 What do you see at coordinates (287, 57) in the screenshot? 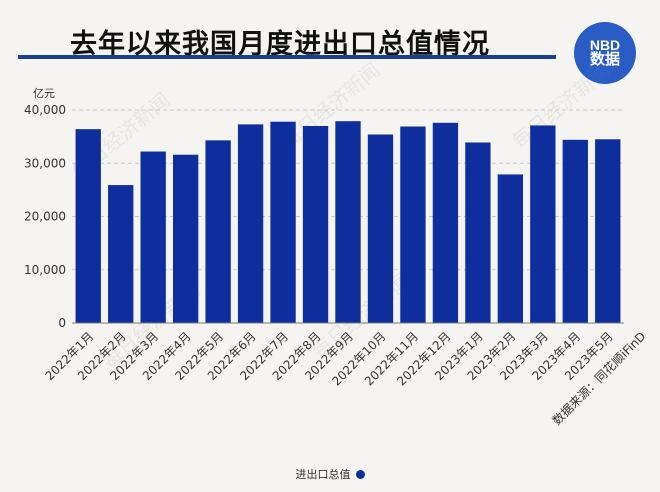
I see `title-underline` at bounding box center [287, 57].